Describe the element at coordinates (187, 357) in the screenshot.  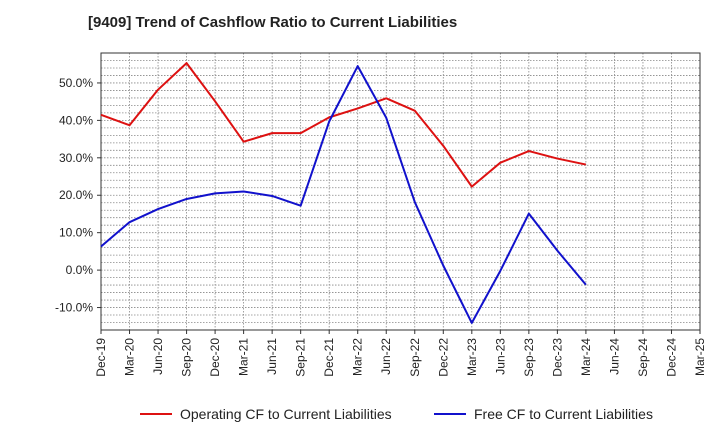
I see `x-tick-label: Sep-20` at that location.